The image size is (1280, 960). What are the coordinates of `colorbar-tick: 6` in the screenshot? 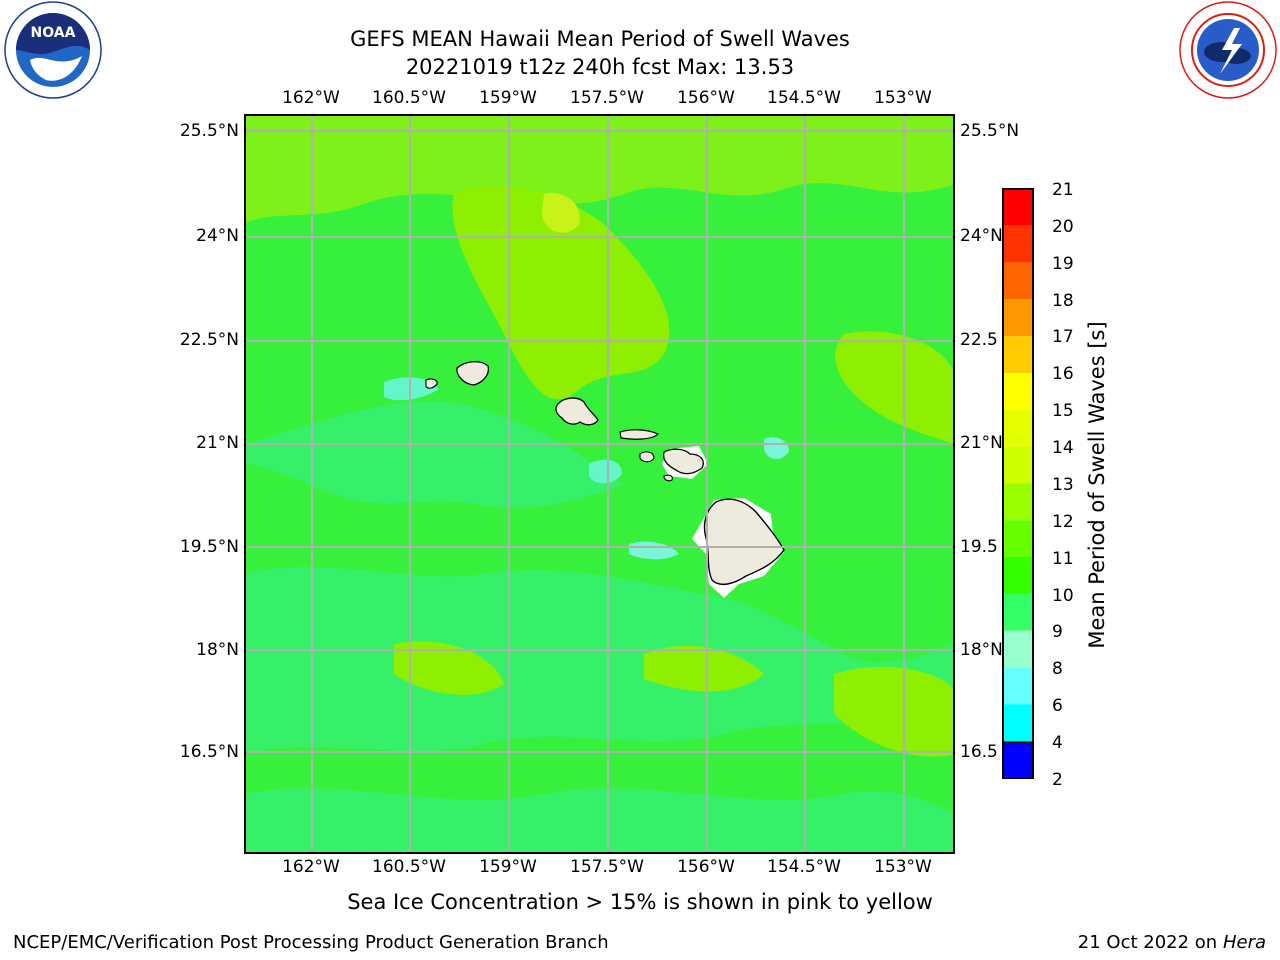 It's located at (1057, 706).